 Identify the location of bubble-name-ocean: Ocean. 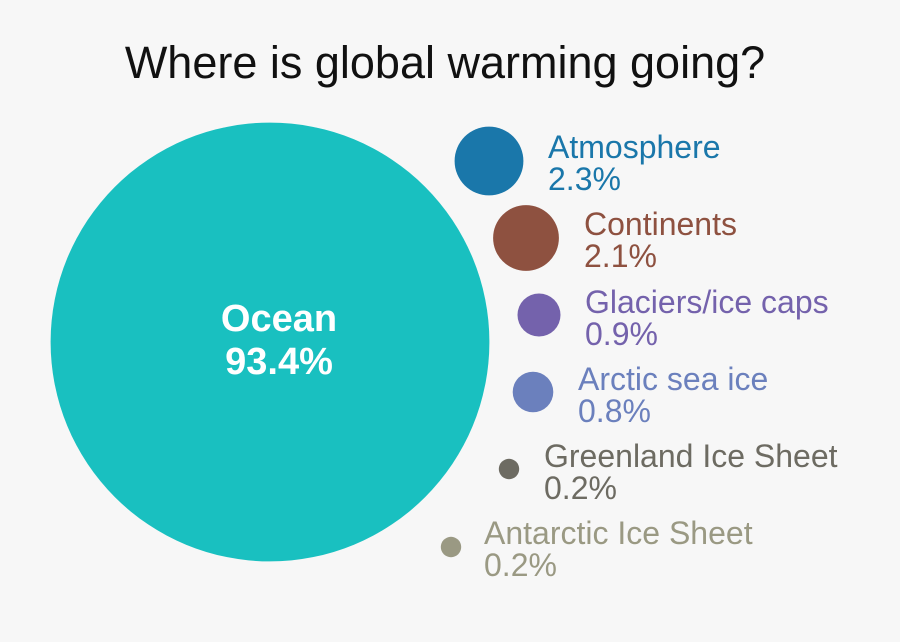
(279, 319).